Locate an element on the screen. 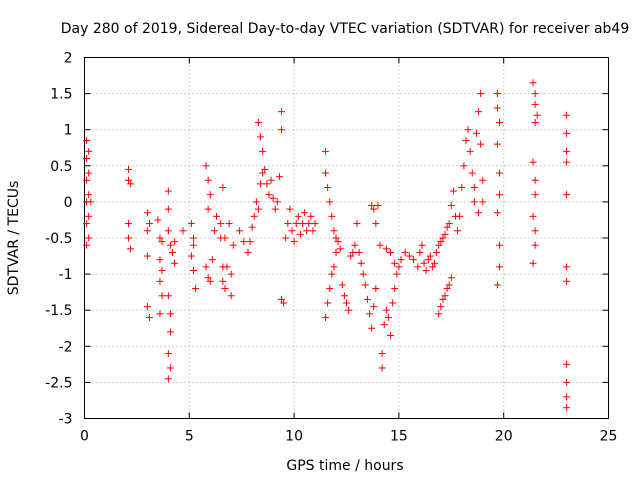  y-axis-label: SDTVAR / TECUs is located at coordinates (14, 238).